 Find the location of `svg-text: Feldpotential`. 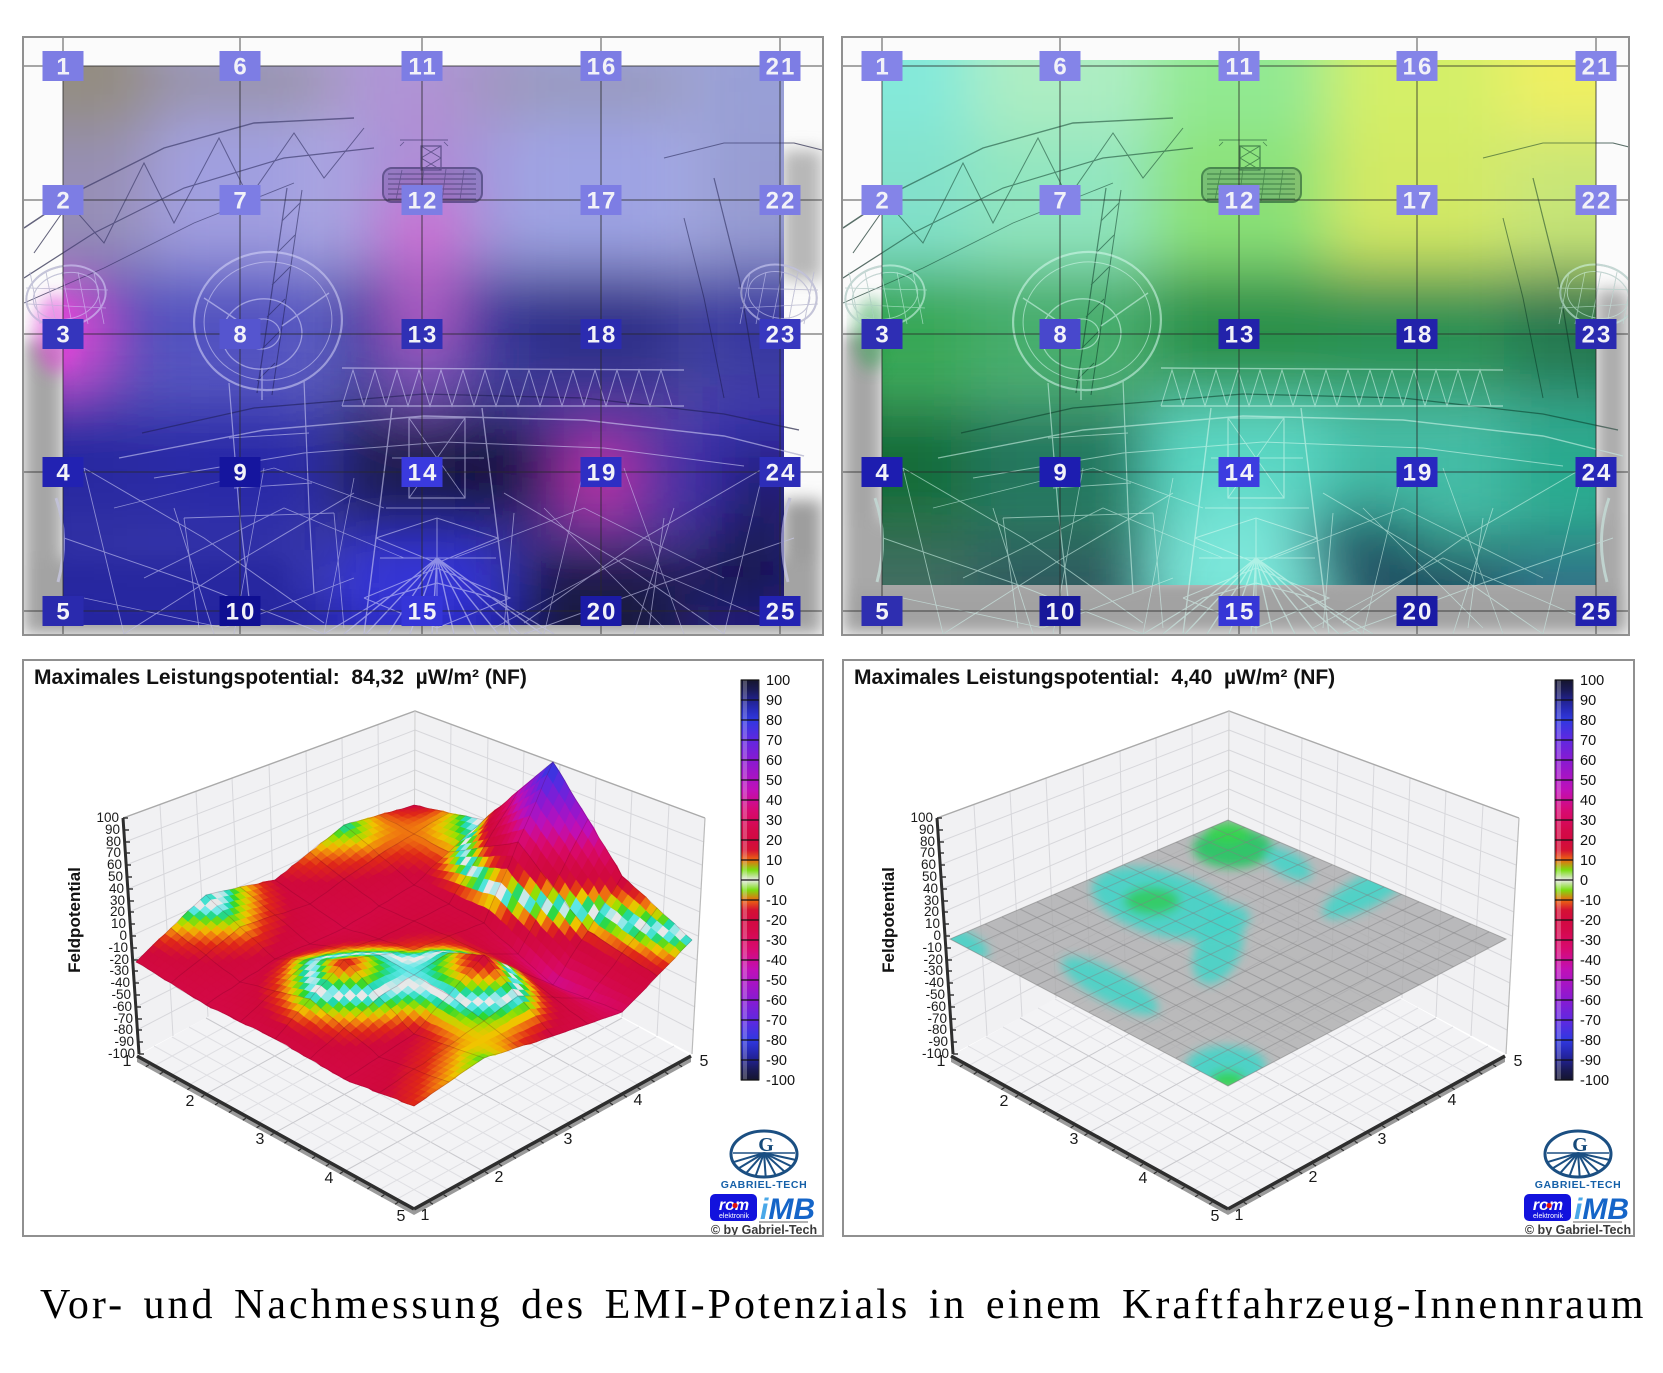

svg-text: Feldpotential is located at coordinates (888, 920).